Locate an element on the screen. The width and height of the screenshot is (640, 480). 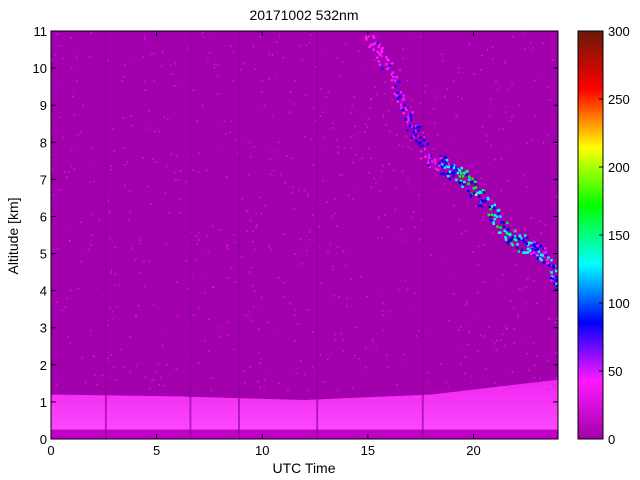
colorbar-tick-label: 300 is located at coordinates (619, 31).